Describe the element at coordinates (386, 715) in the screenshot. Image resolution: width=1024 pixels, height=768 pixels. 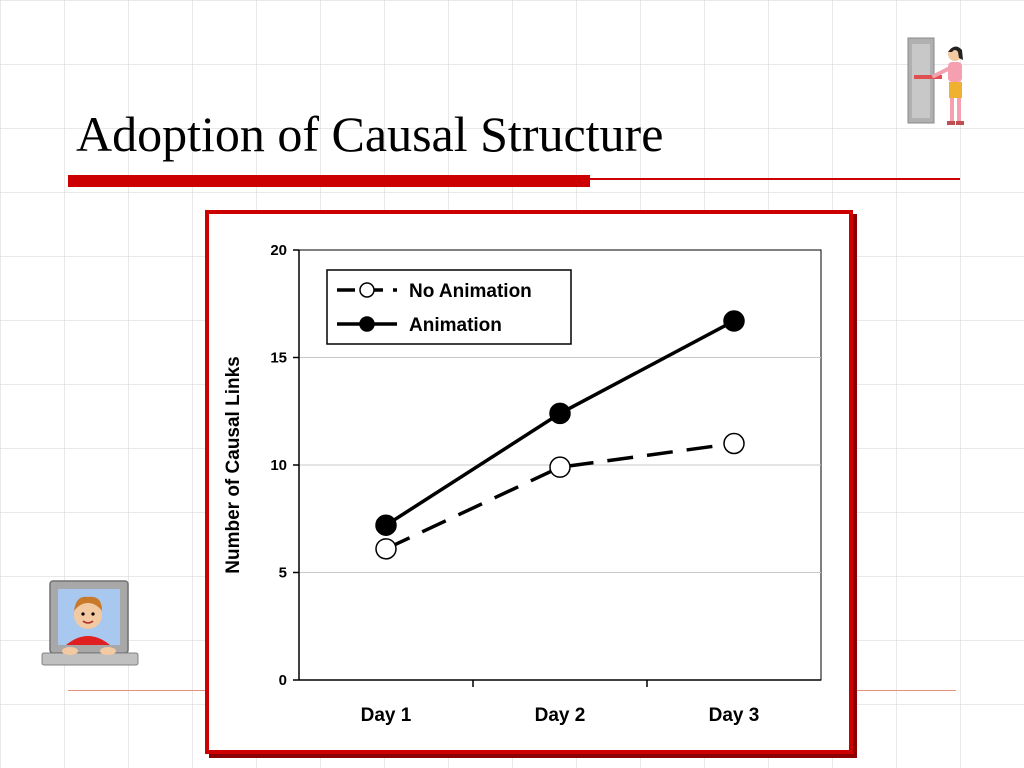
I see `x-tick-label: Day 1` at that location.